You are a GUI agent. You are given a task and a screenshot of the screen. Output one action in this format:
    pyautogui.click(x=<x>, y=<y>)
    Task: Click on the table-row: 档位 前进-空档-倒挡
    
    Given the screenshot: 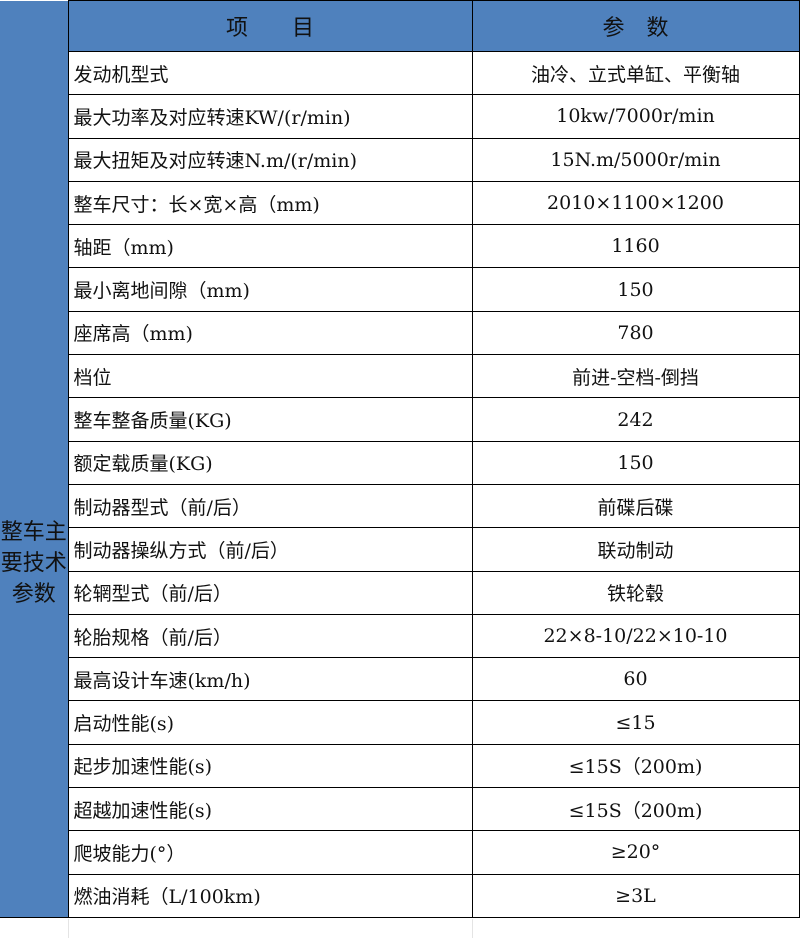 What is the action you would take?
    pyautogui.click(x=400, y=376)
    